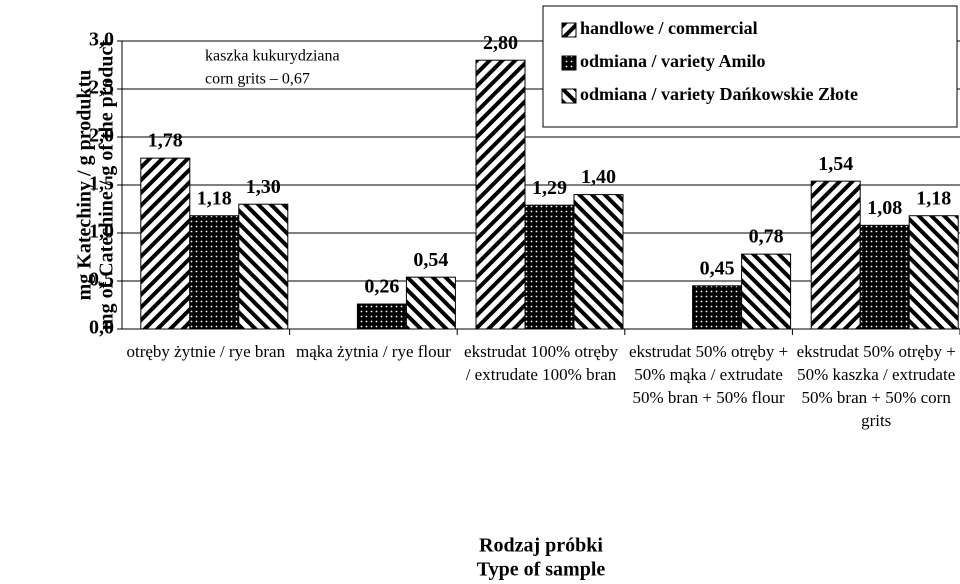  Describe the element at coordinates (257, 79) in the screenshot. I see `annotation-text: corn grits – 0,67` at that location.